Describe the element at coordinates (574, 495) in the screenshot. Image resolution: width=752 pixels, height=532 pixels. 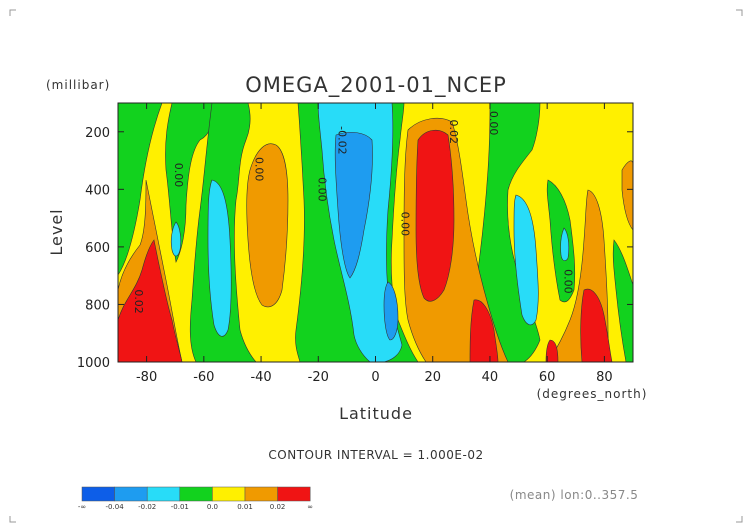
I see `mean-lon-footnote: (mean) lon:0..357.5` at that location.